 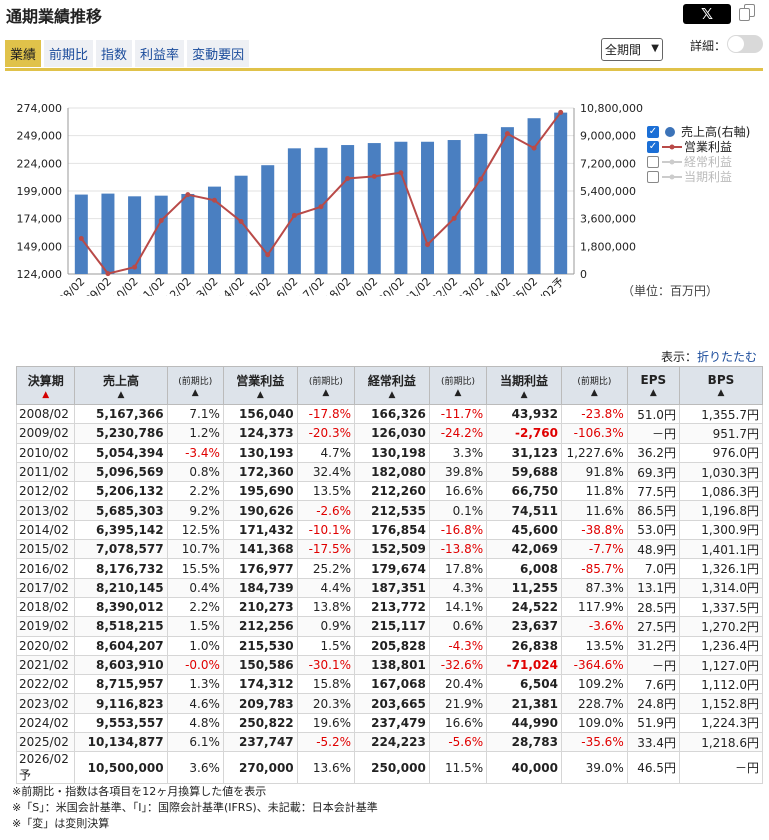 I want to click on column-header: 売上高 ▲, so click(x=121, y=385).